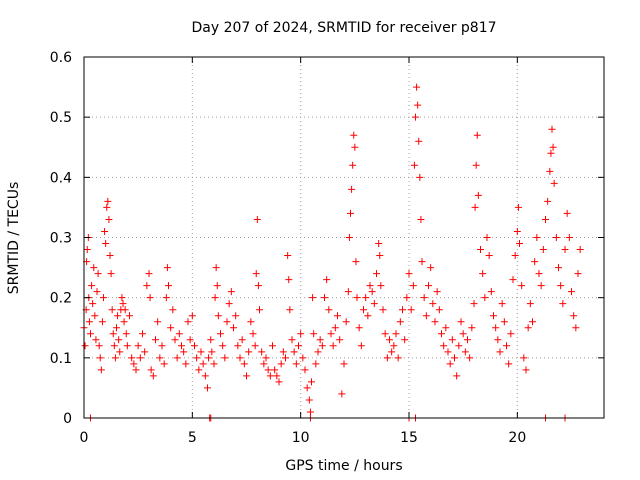 The width and height of the screenshot is (640, 480). I want to click on y-tick-label: 0.1, so click(61, 359).